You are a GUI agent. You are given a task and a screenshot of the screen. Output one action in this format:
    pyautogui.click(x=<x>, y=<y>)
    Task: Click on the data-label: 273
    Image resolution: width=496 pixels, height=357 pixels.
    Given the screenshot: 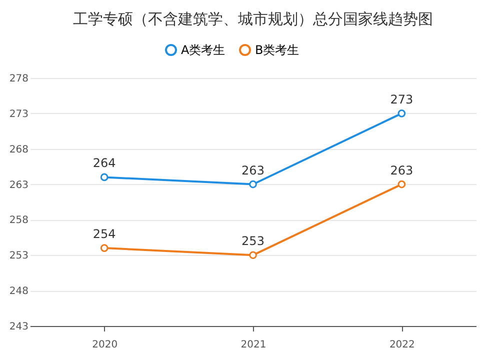 What is the action you would take?
    pyautogui.click(x=402, y=99)
    